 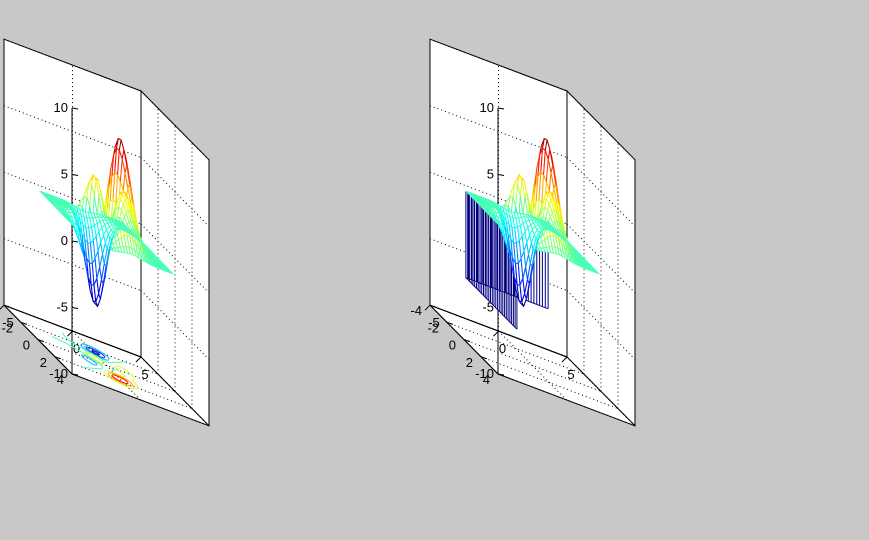 What do you see at coordinates (416, 310) in the screenshot?
I see `y-tick-label: -4` at bounding box center [416, 310].